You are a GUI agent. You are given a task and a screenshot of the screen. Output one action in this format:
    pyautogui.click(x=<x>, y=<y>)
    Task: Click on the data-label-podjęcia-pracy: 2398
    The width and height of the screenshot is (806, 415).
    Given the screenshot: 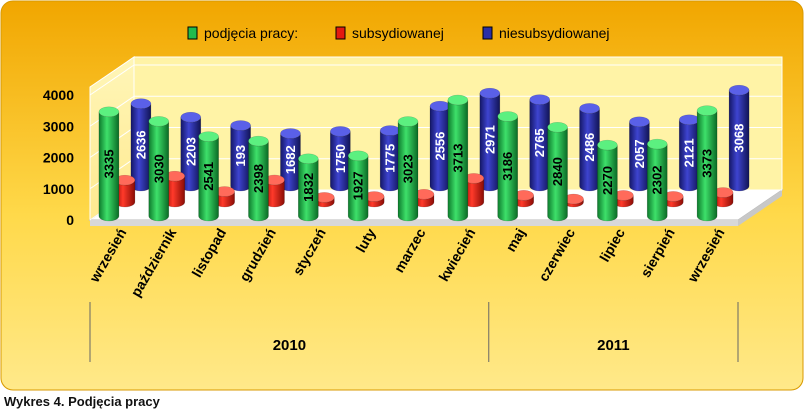 What is the action you would take?
    pyautogui.click(x=258, y=178)
    